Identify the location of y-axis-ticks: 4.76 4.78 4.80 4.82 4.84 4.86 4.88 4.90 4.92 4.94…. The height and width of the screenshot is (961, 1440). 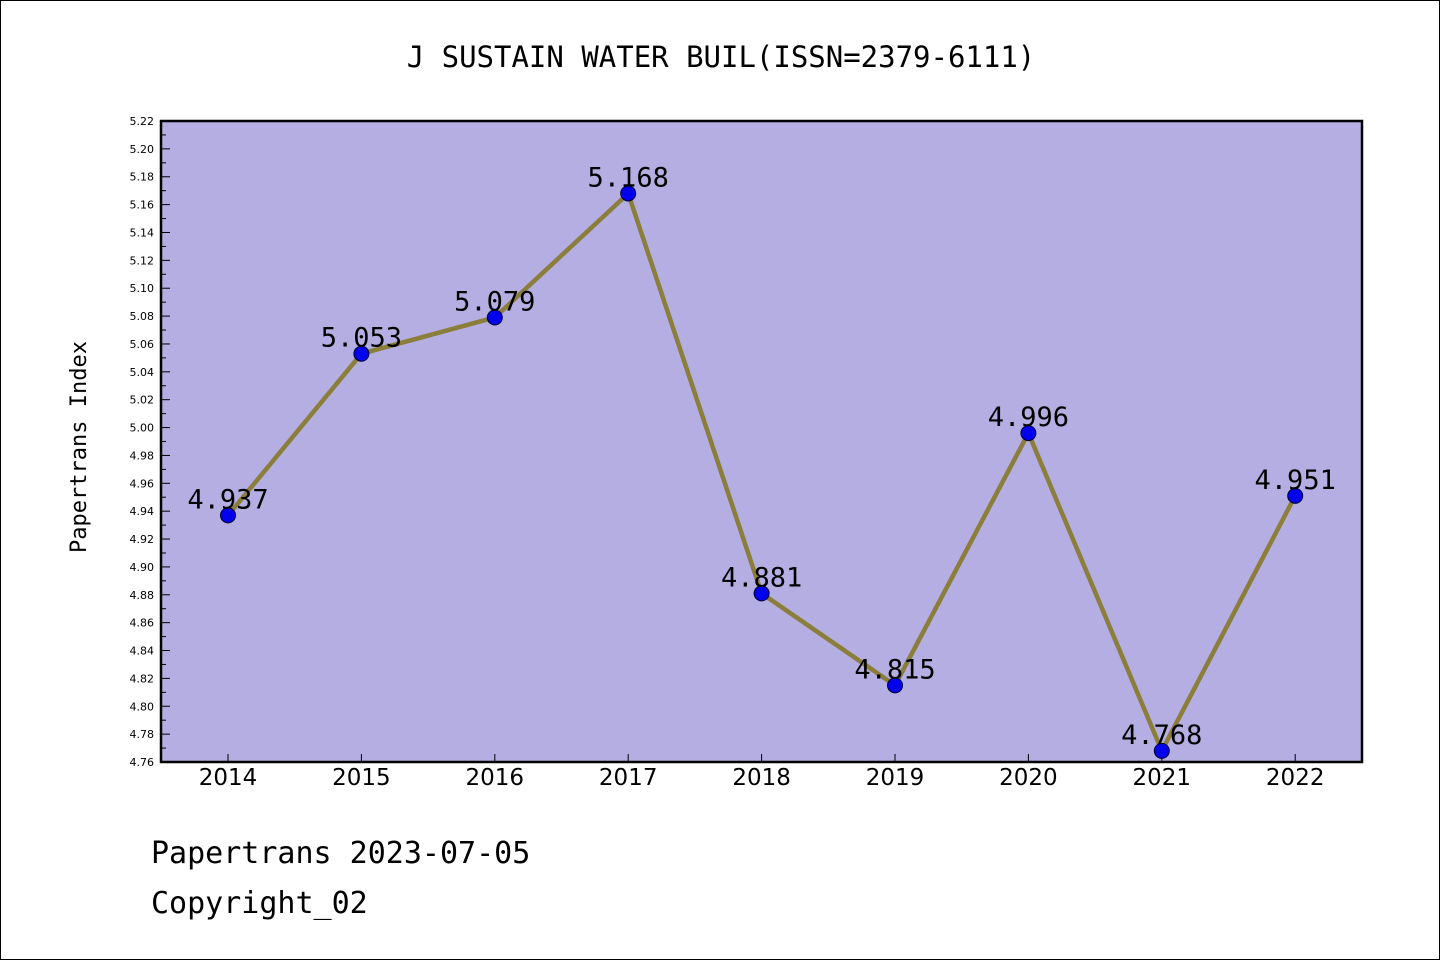
(150, 442).